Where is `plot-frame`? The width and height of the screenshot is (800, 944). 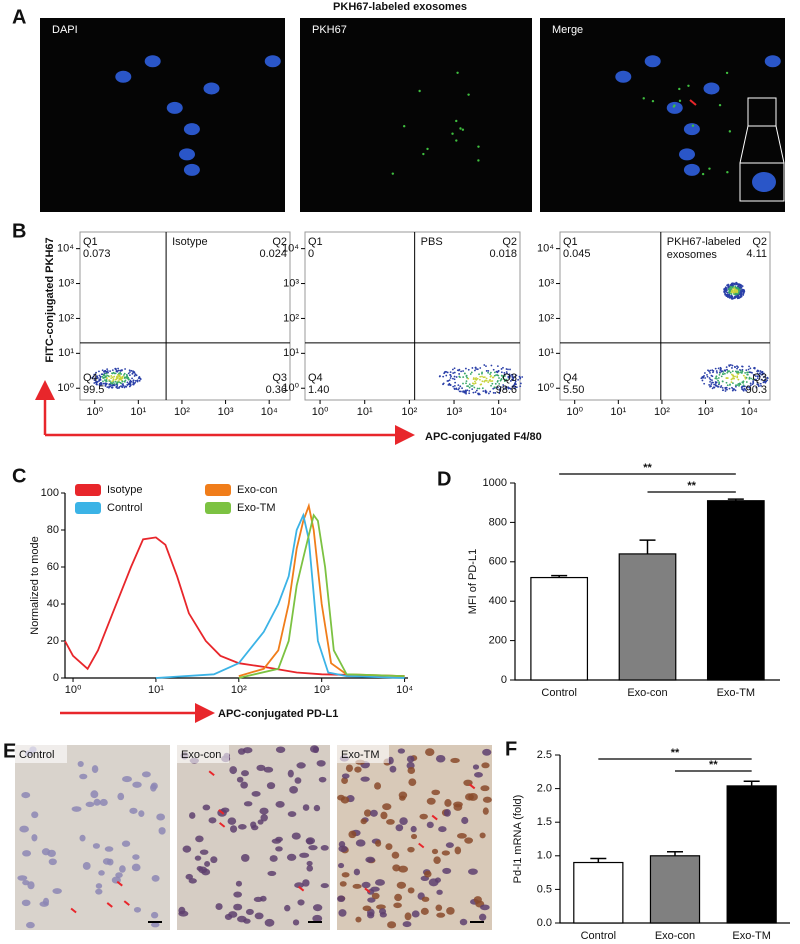
plot-frame is located at coordinates (665, 316).